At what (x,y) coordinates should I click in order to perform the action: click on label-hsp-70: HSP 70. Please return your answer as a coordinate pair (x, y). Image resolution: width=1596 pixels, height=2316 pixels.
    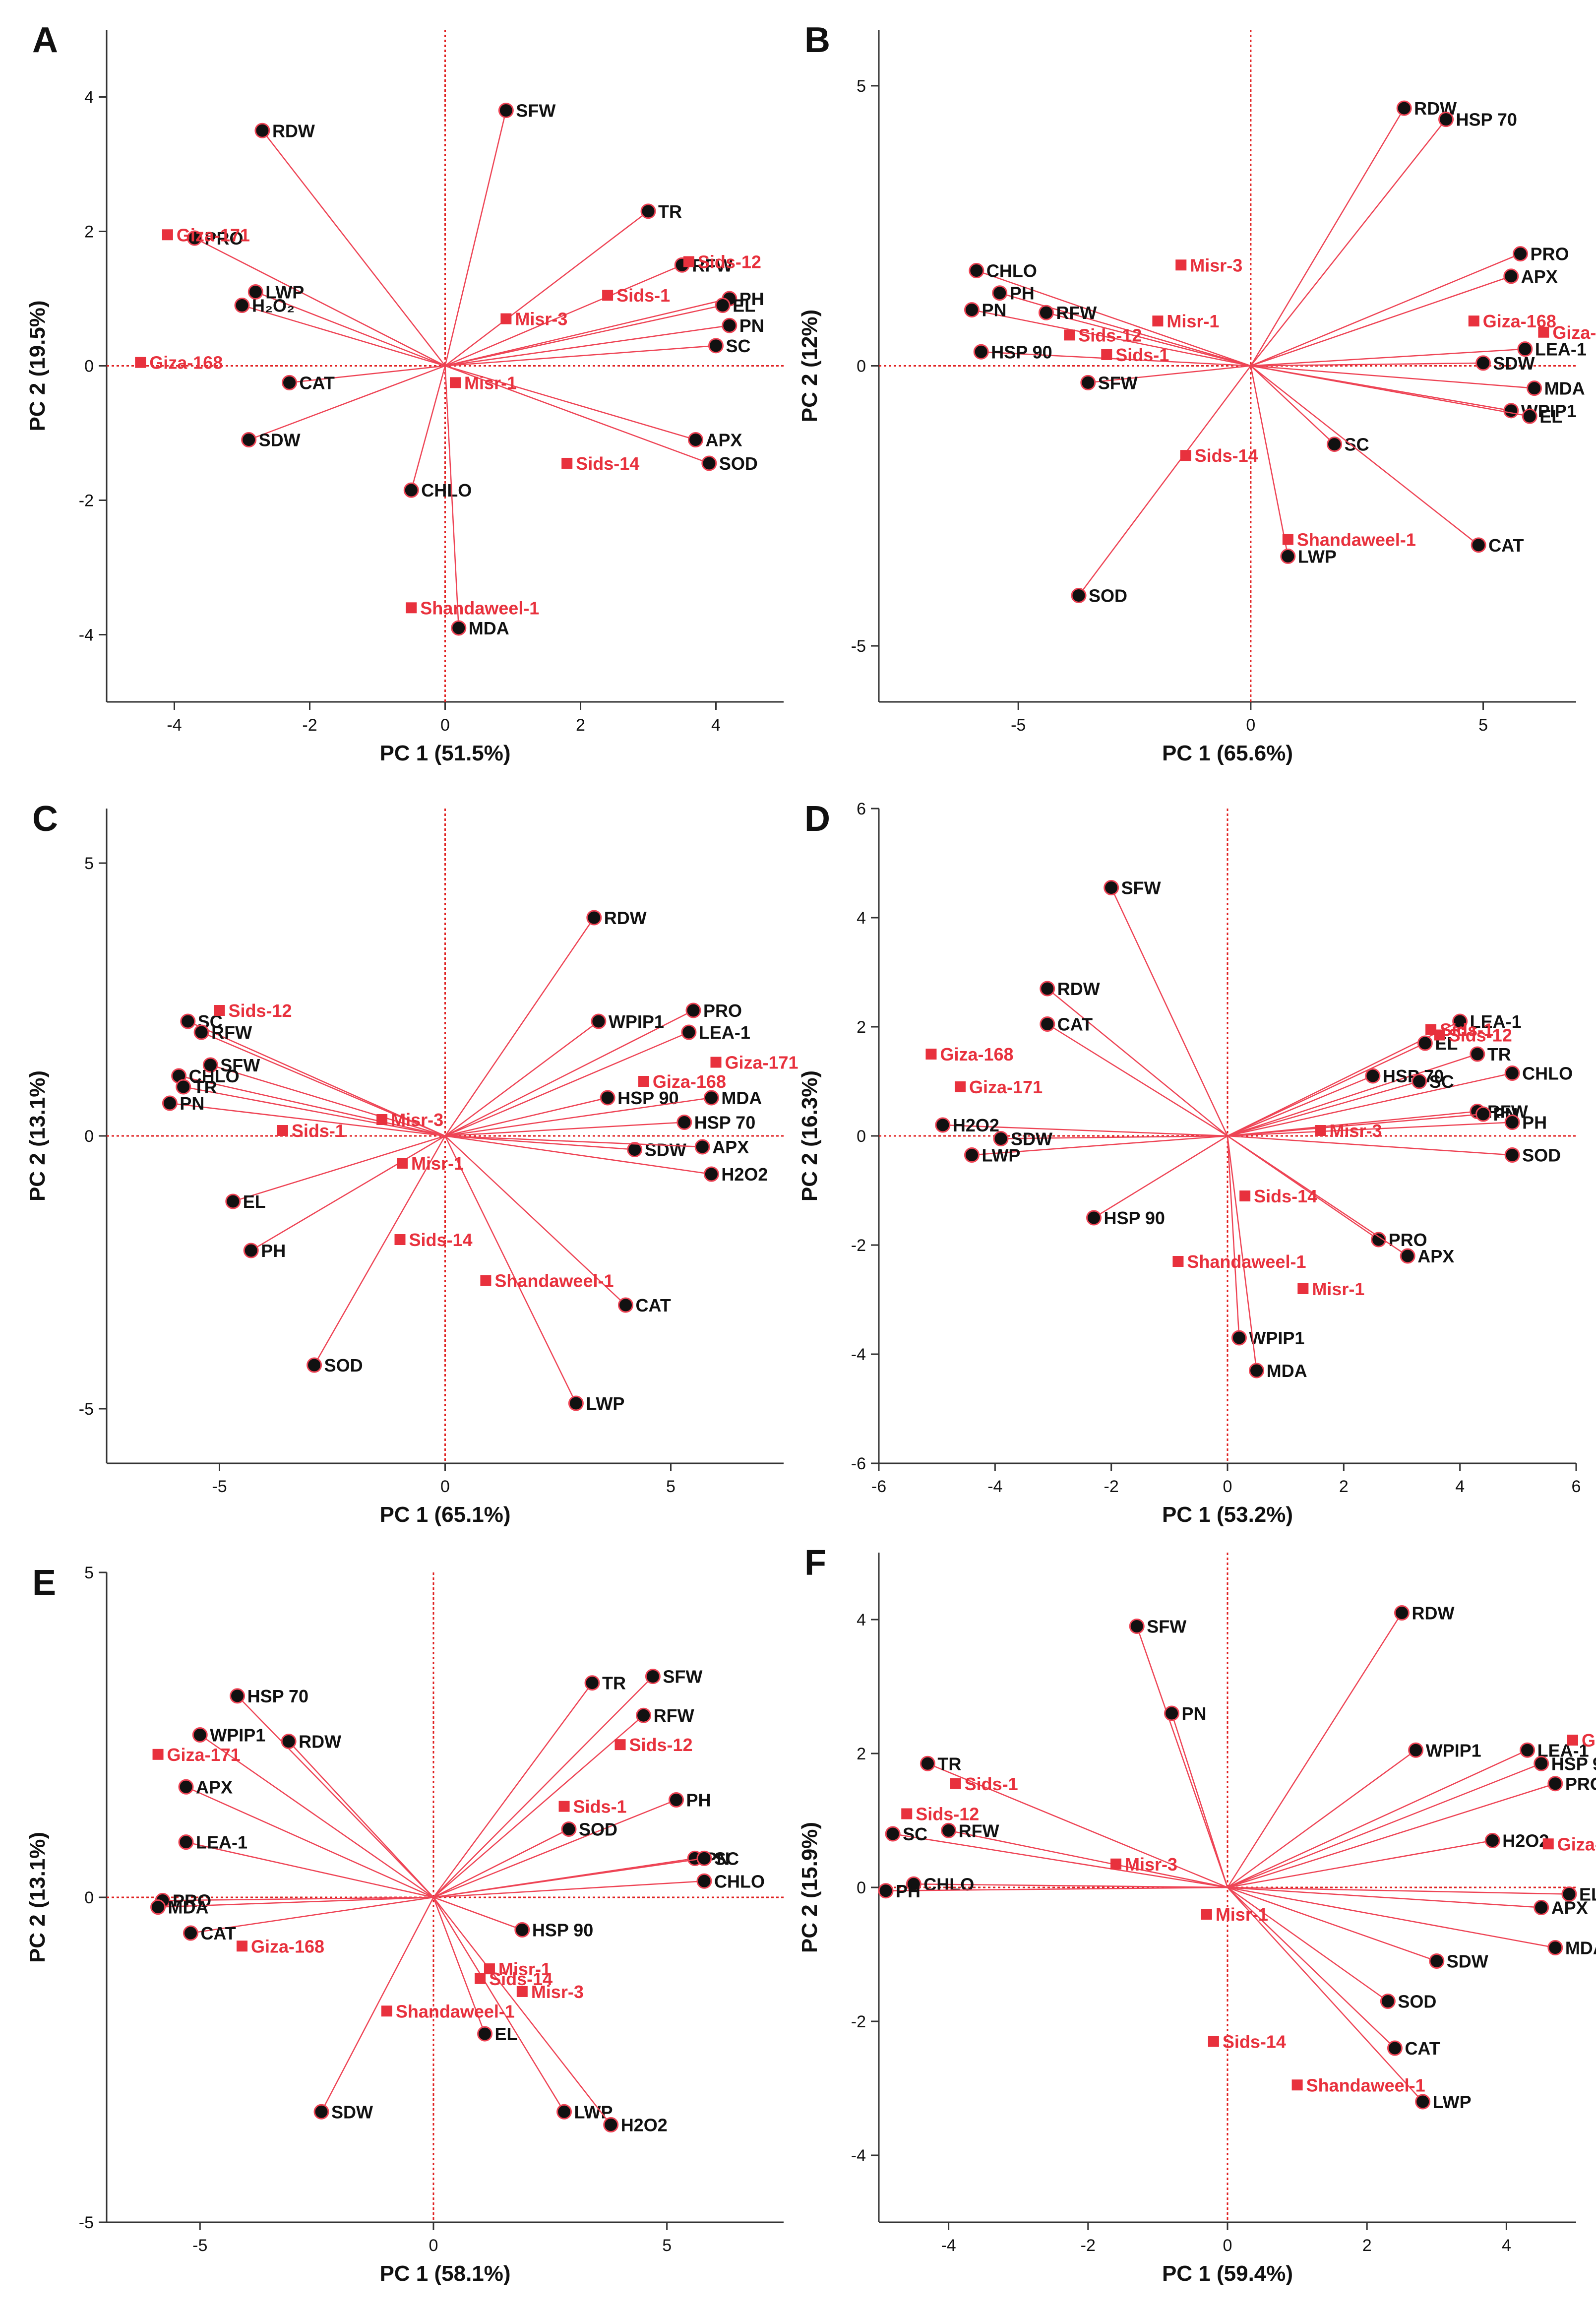
    Looking at the image, I should click on (277, 1696).